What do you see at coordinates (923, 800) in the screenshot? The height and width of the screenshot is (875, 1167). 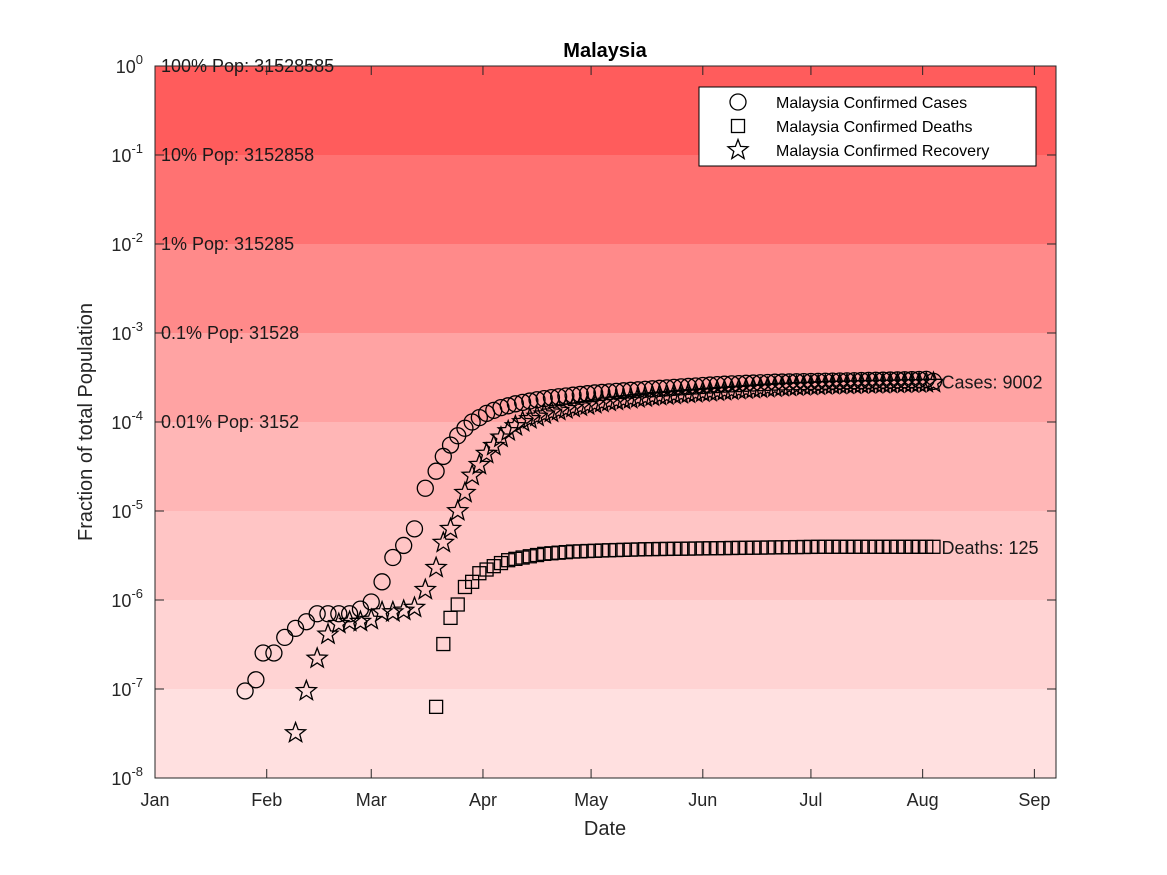 I see `x-tick-label: Aug` at bounding box center [923, 800].